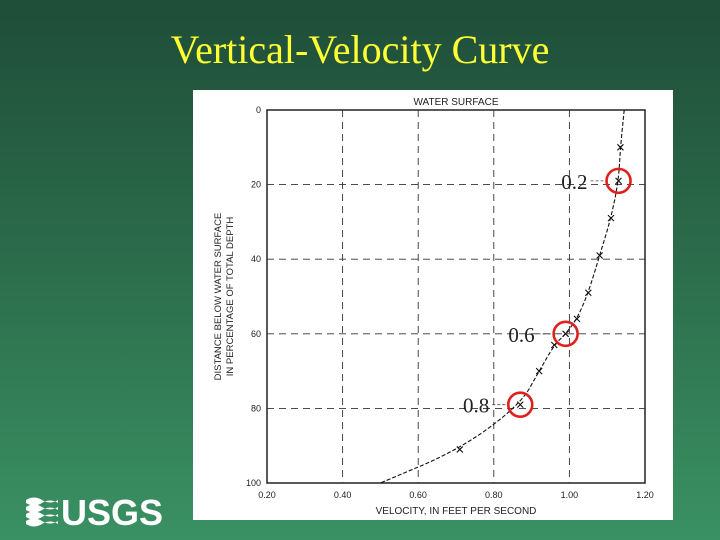 This screenshot has height=540, width=720. What do you see at coordinates (456, 511) in the screenshot?
I see `x-axis-label: VELOCITY, IN FEET PER SECOND` at bounding box center [456, 511].